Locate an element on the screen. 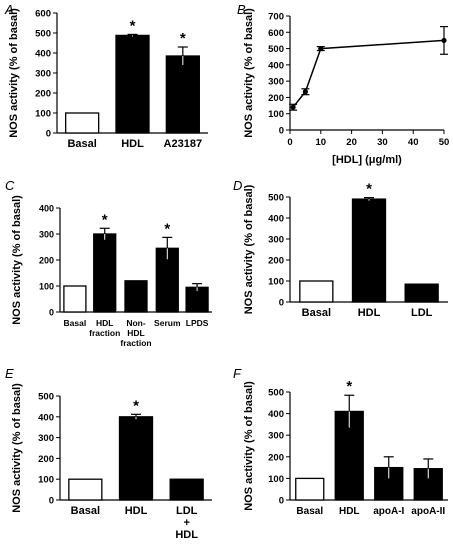 The image size is (453, 548). y-tick-label-b: 100 is located at coordinates (276, 114).